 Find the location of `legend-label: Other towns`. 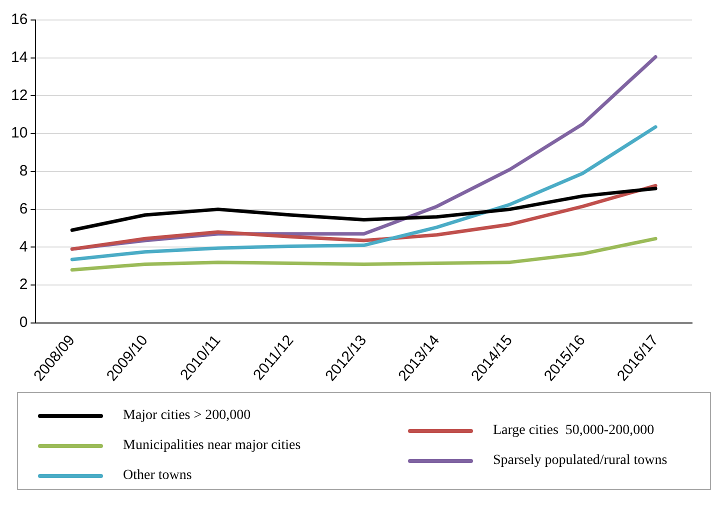

legend-label: Other towns is located at coordinates (157, 476).